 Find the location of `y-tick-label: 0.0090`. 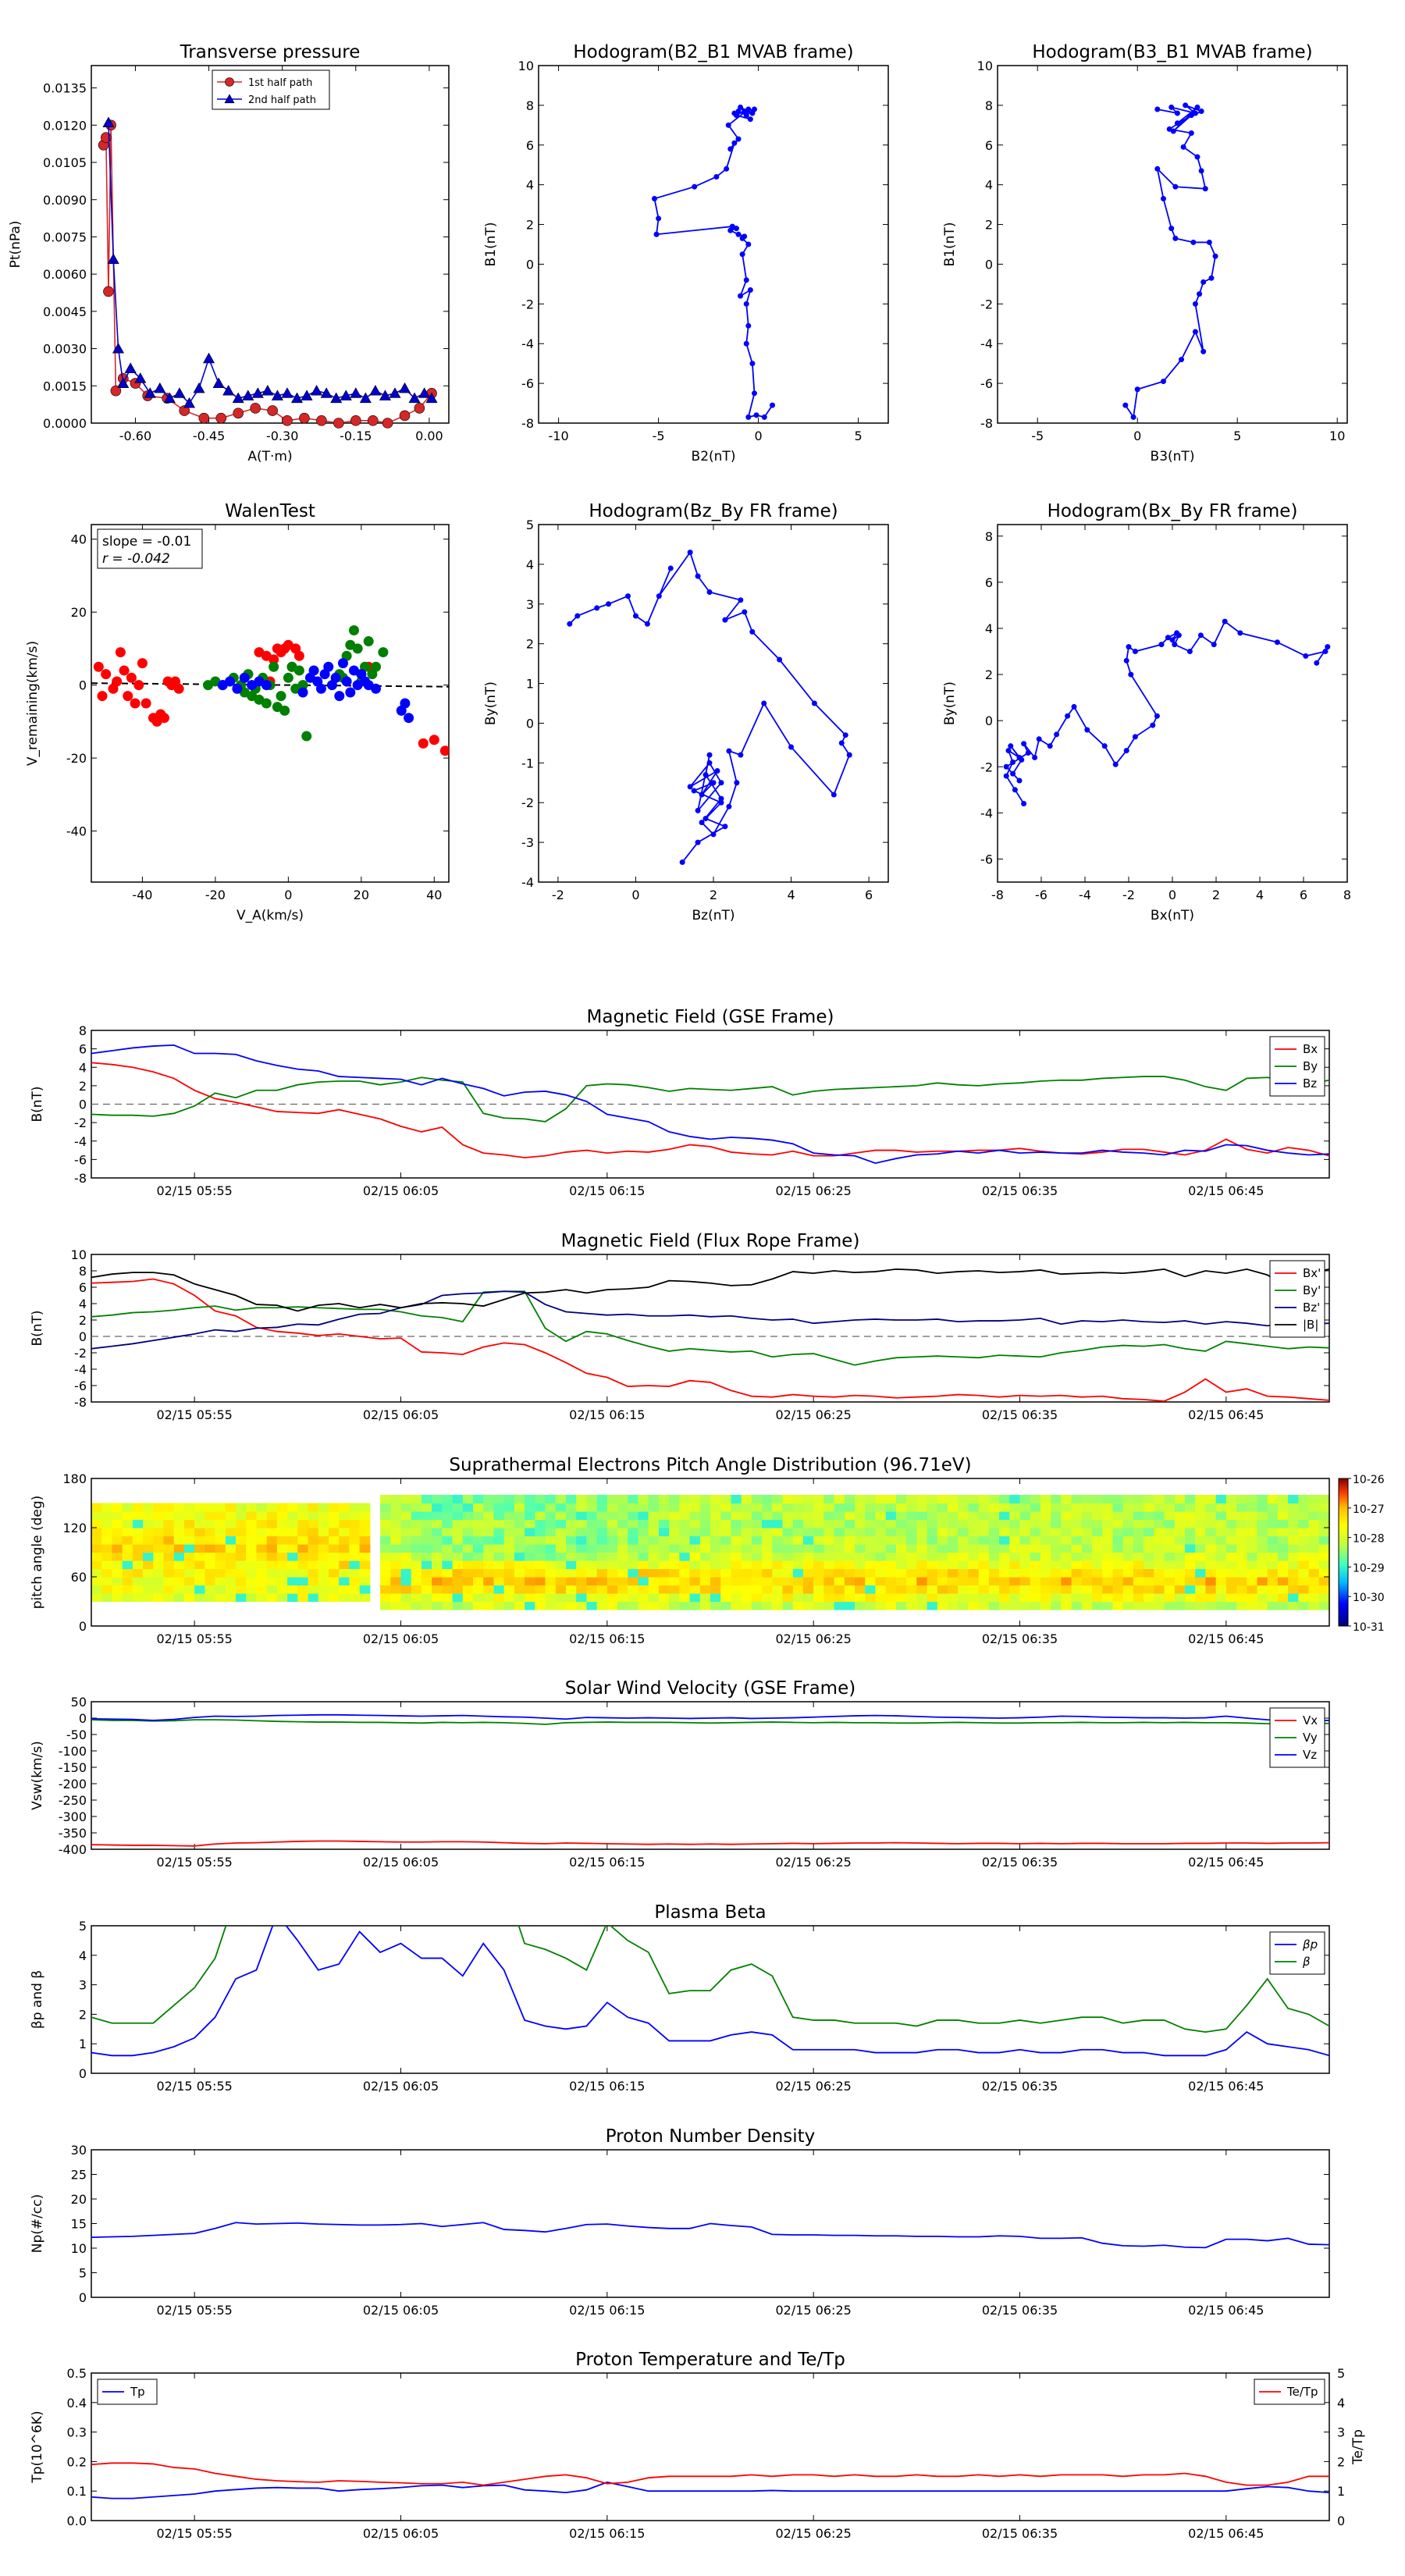

y-tick-label: 0.0090 is located at coordinates (65, 200).